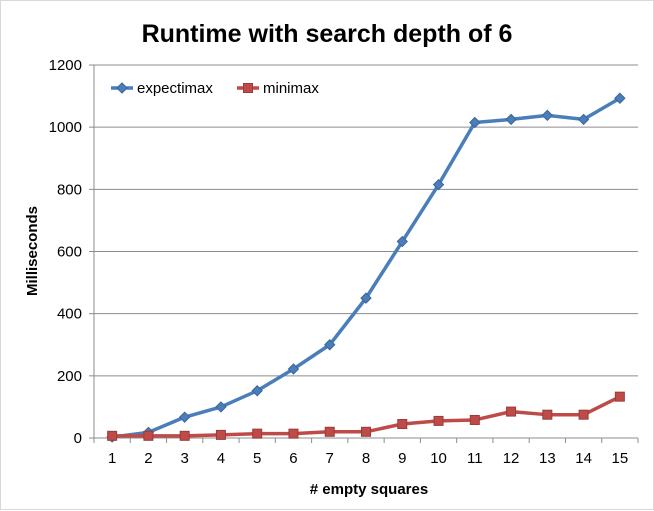 The width and height of the screenshot is (654, 511). What do you see at coordinates (369, 489) in the screenshot?
I see `x-axis-label: # empty squares` at bounding box center [369, 489].